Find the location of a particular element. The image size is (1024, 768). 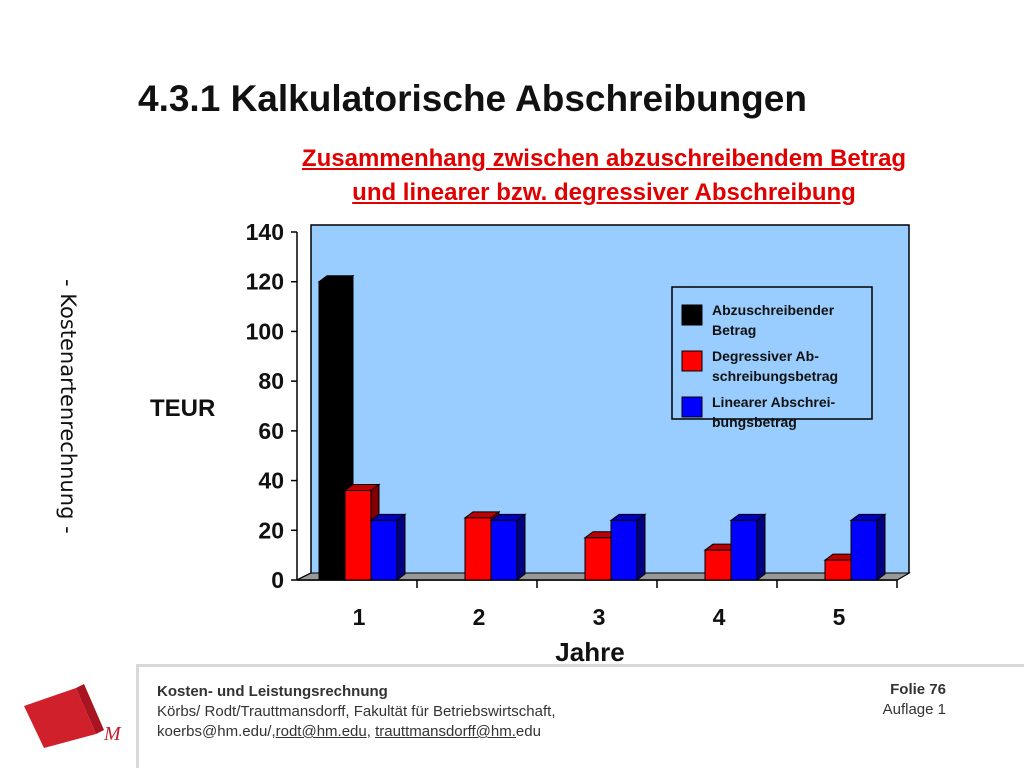

slide-title: 4.3.1 Kalkulatorische Abschreibungen is located at coordinates (472, 98).